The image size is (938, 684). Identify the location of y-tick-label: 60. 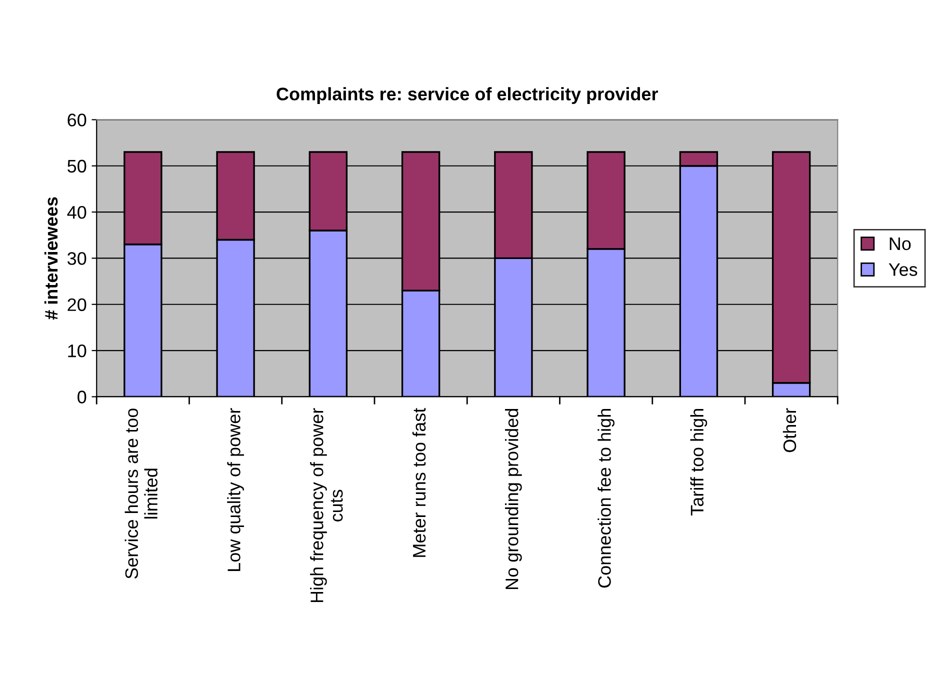
(77, 120).